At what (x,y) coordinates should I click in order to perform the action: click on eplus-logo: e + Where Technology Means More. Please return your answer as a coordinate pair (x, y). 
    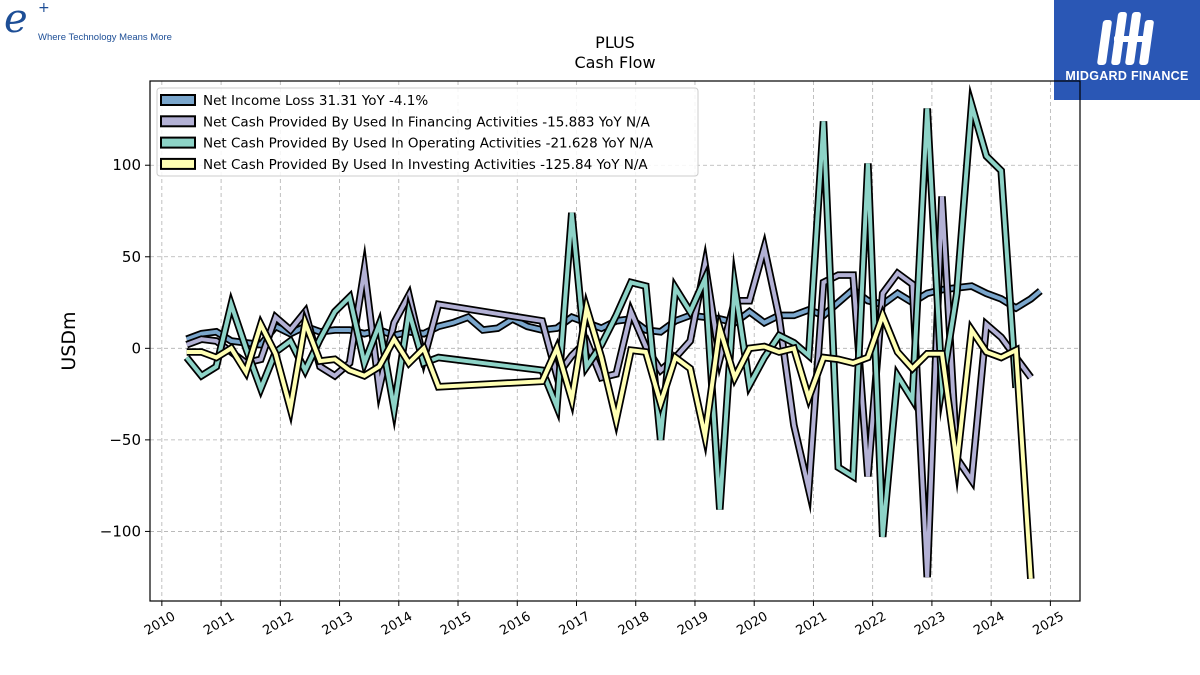
    Looking at the image, I should click on (99, 23).